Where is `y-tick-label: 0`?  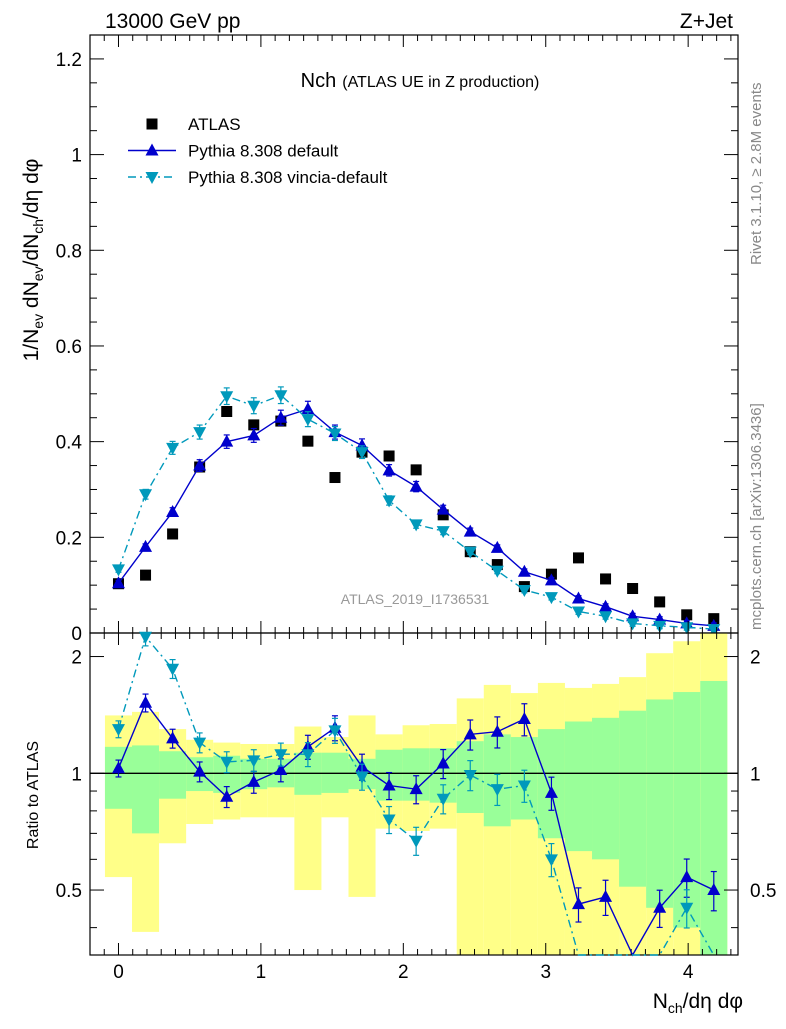 y-tick-label: 0 is located at coordinates (76, 634).